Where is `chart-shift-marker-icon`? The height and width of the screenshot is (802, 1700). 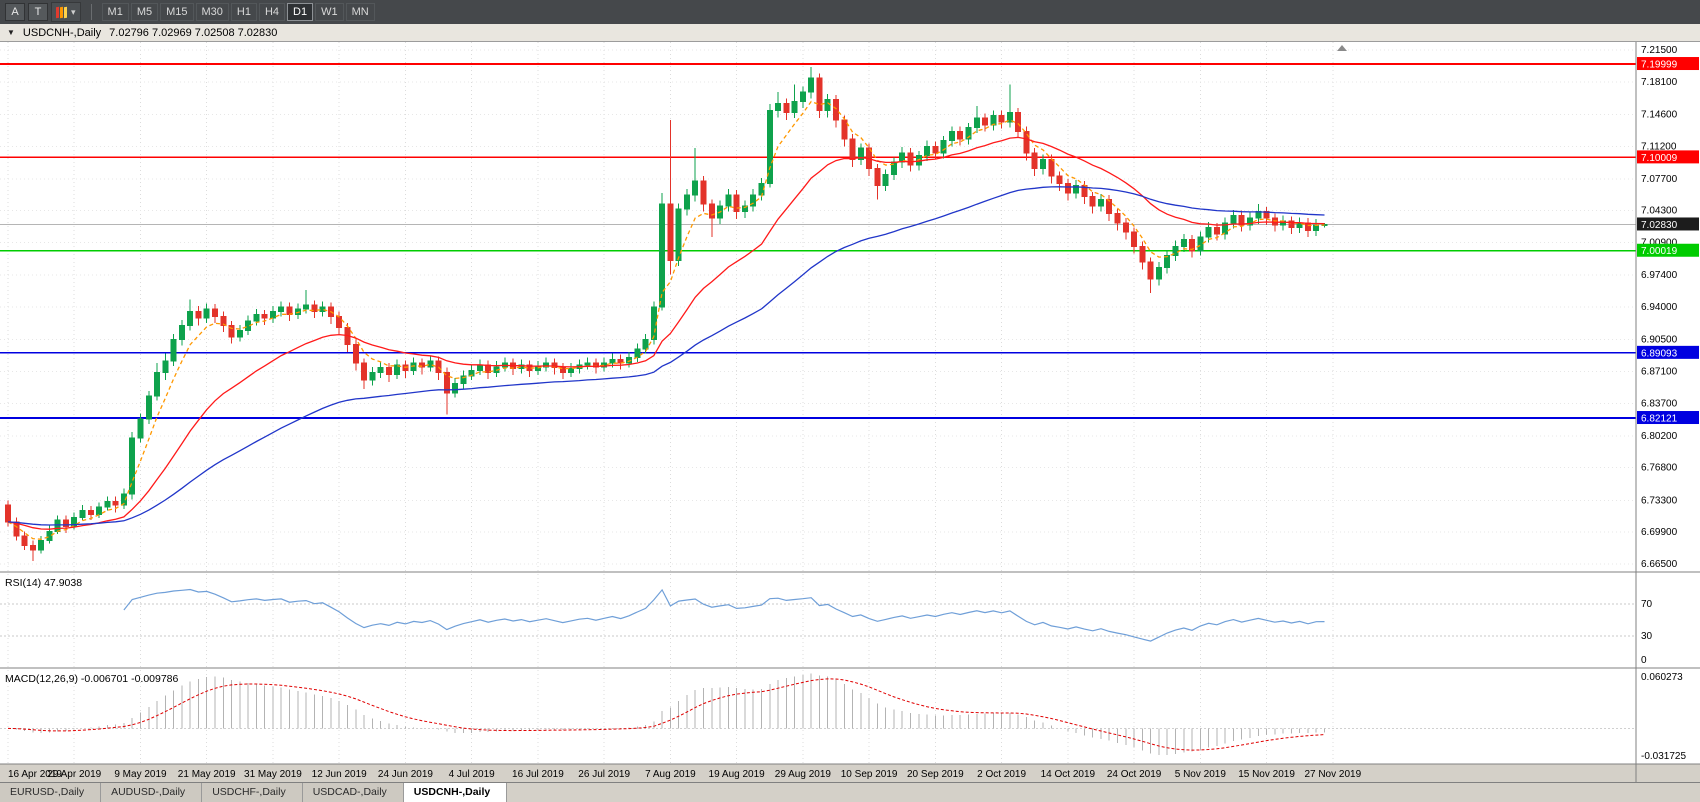
chart-shift-marker-icon is located at coordinates (1342, 48).